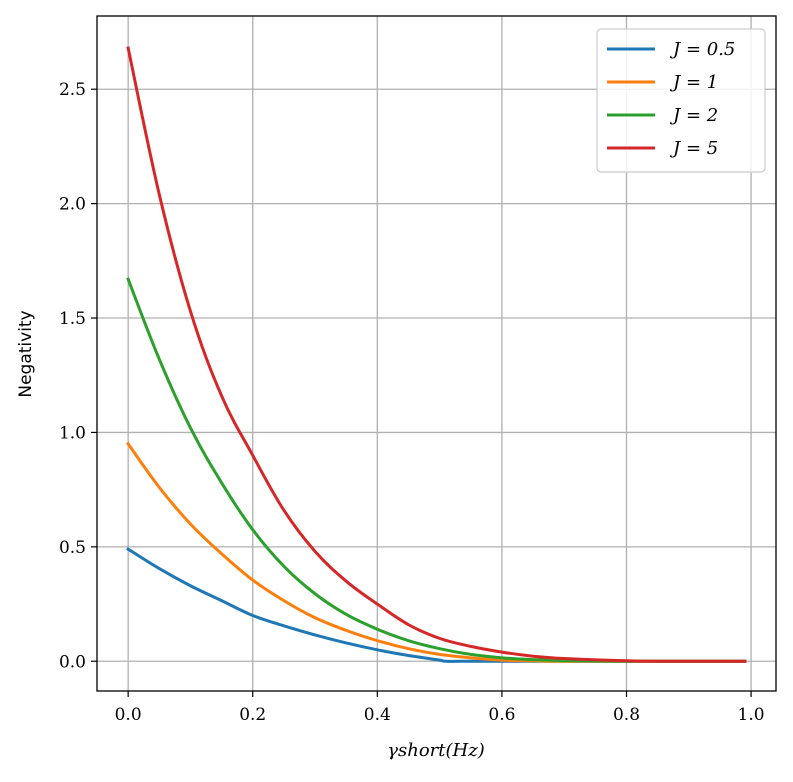 The image size is (793, 782). I want to click on y-axis-label: Negativity, so click(26, 353).